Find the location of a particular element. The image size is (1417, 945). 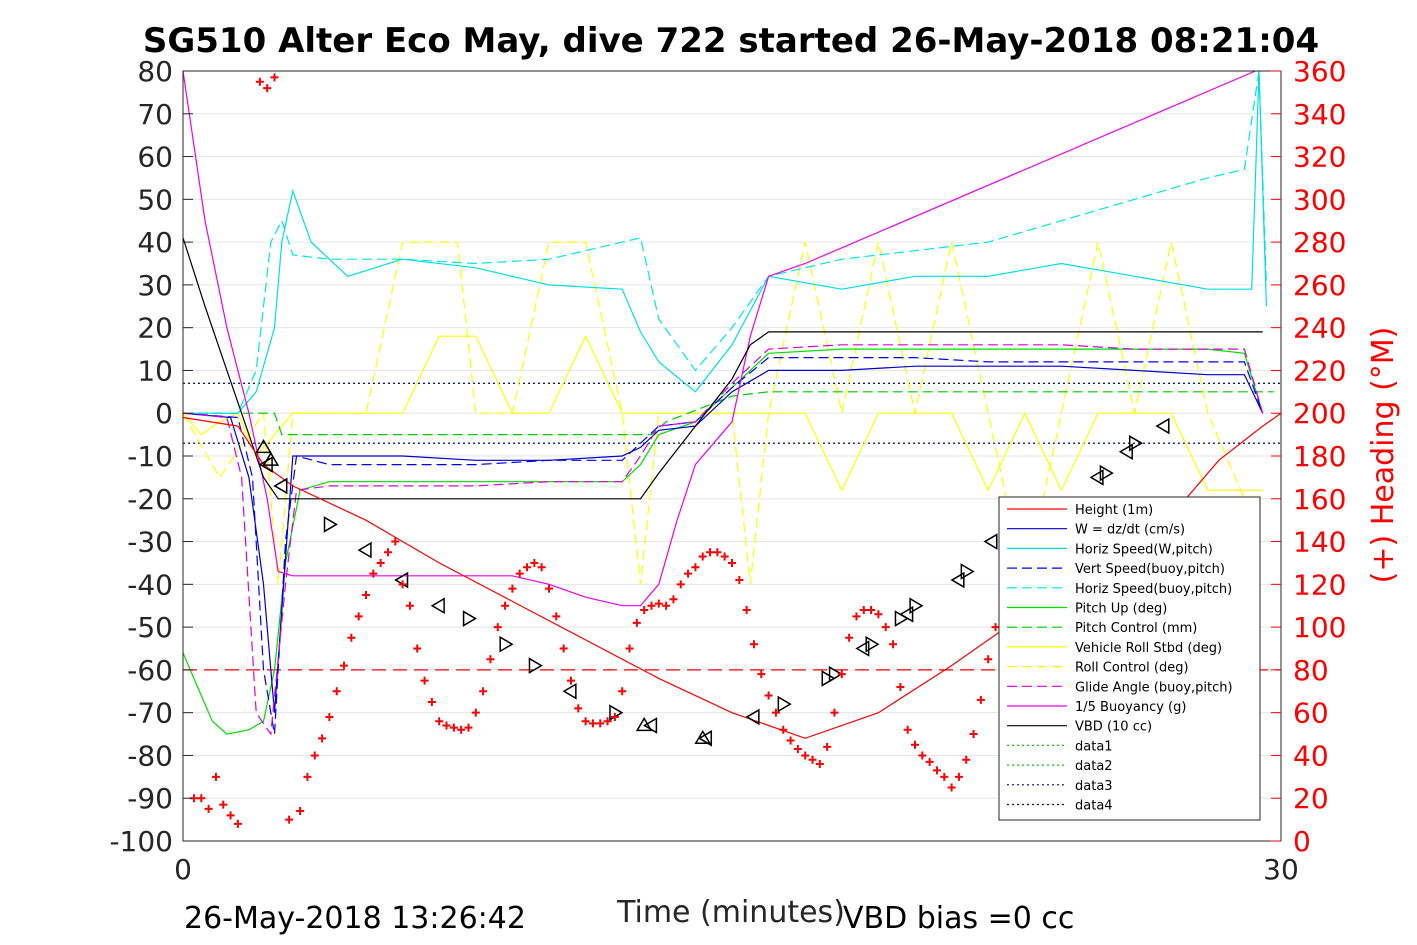

legend-label: Vert Speed(buoy,pitch) is located at coordinates (1150, 569).